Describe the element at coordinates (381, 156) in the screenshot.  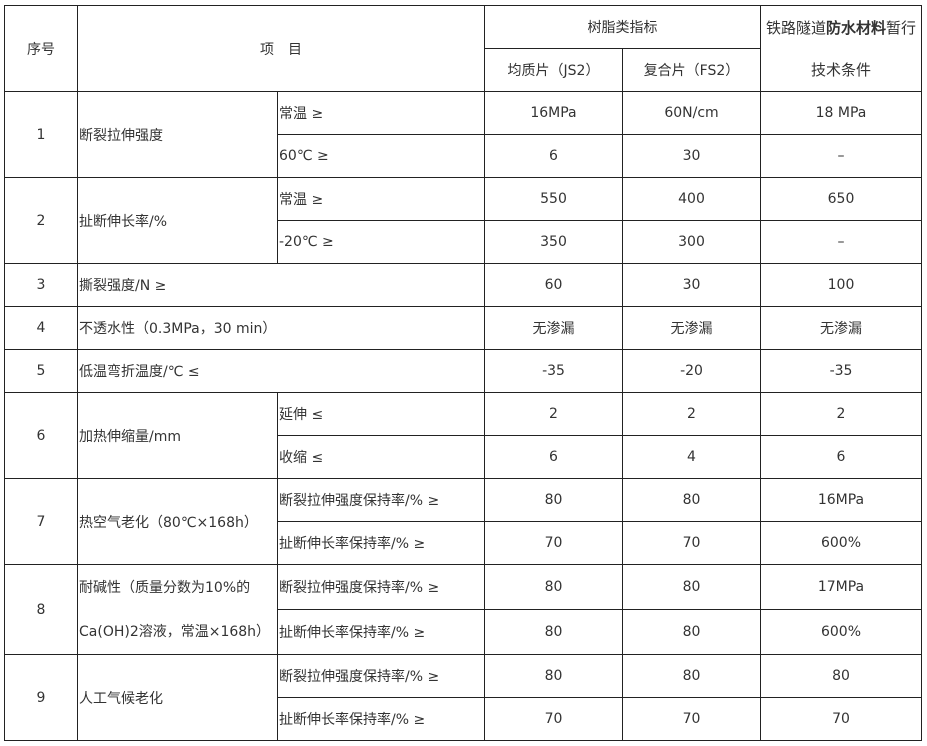
I see `condition-label: 60℃ ≥` at that location.